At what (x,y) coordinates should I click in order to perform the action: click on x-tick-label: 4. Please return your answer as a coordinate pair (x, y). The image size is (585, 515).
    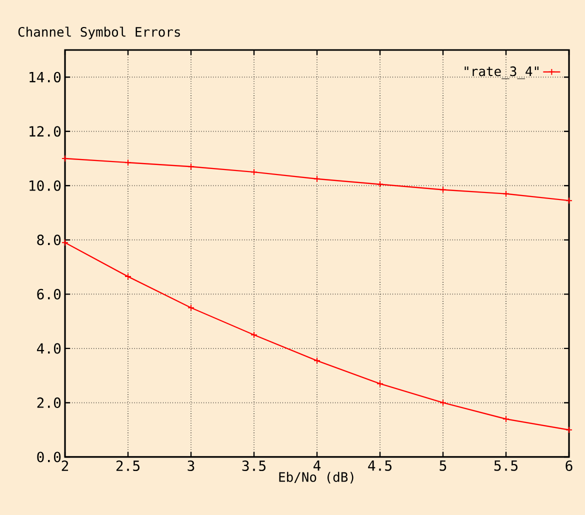
    Looking at the image, I should click on (317, 465).